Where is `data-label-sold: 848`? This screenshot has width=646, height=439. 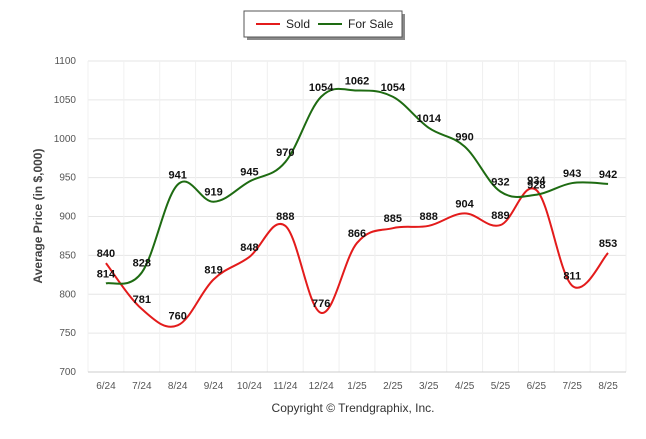 data-label-sold: 848 is located at coordinates (249, 248).